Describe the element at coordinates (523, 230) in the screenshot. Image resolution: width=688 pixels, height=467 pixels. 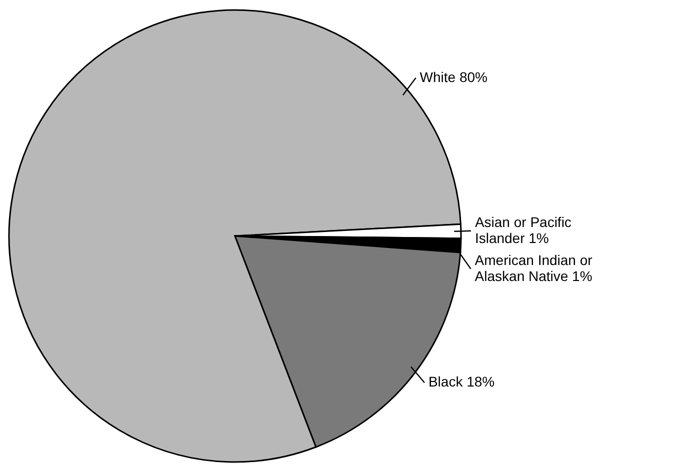
I see `slice-label: Asian or Pacific Islander 1%` at that location.